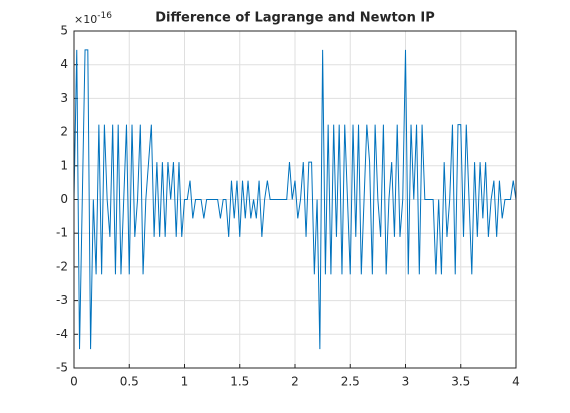 This screenshot has height=413, width=570. I want to click on x-tick-label: 0, so click(74, 382).